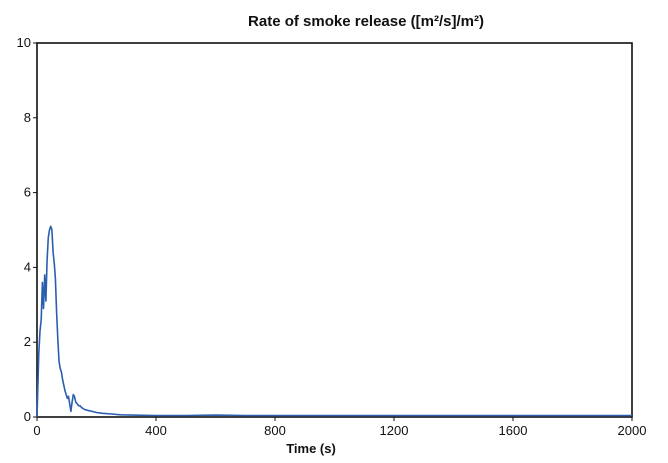  Describe the element at coordinates (27, 117) in the screenshot. I see `y-tick-label: 8` at that location.